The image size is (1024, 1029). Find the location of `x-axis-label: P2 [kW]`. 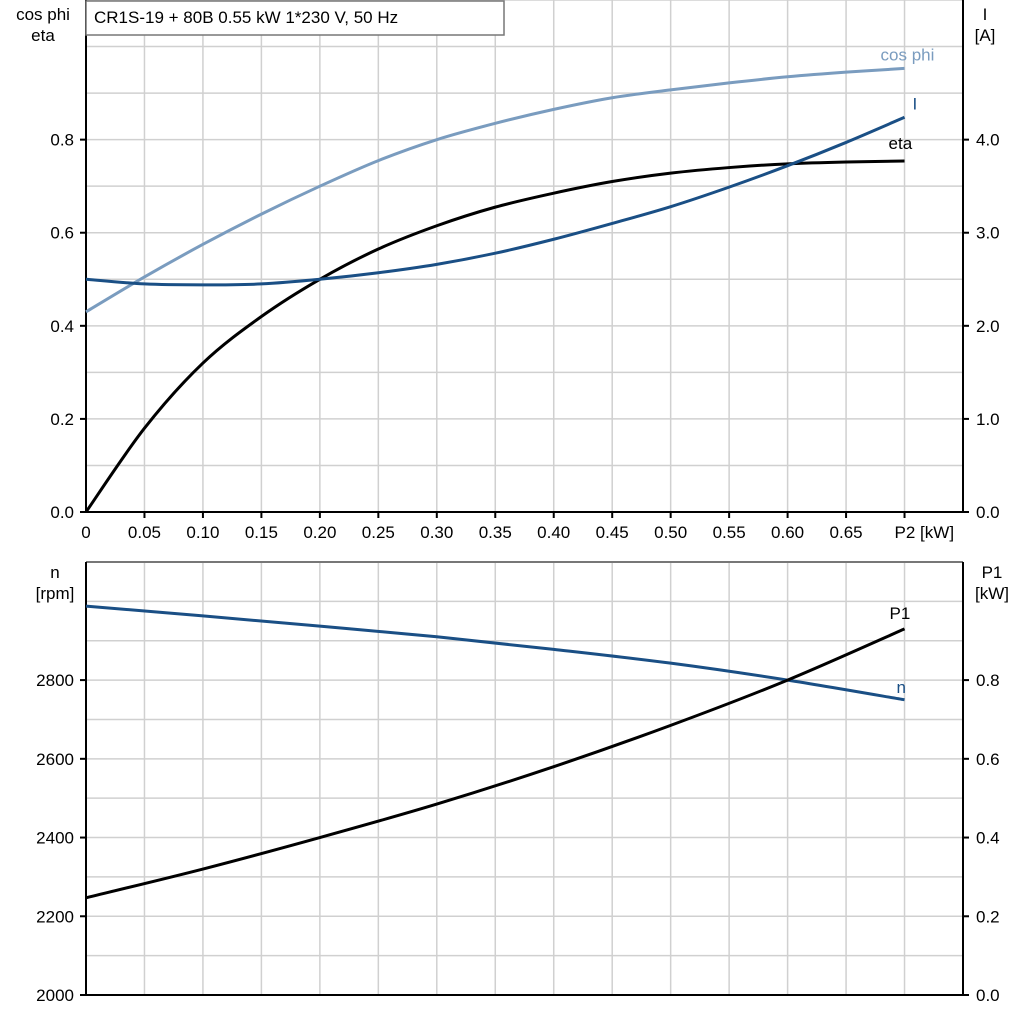

x-axis-label: P2 [kW] is located at coordinates (925, 532).